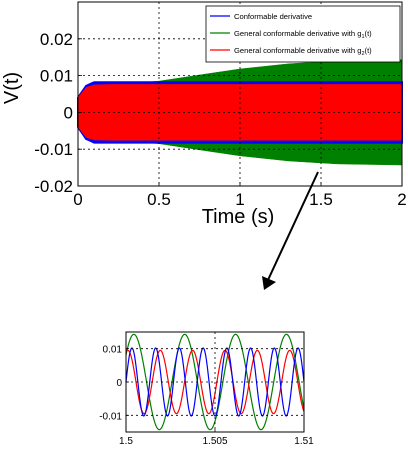  Describe the element at coordinates (110, 416) in the screenshot. I see `inset-y-tick-label: -0.01` at that location.